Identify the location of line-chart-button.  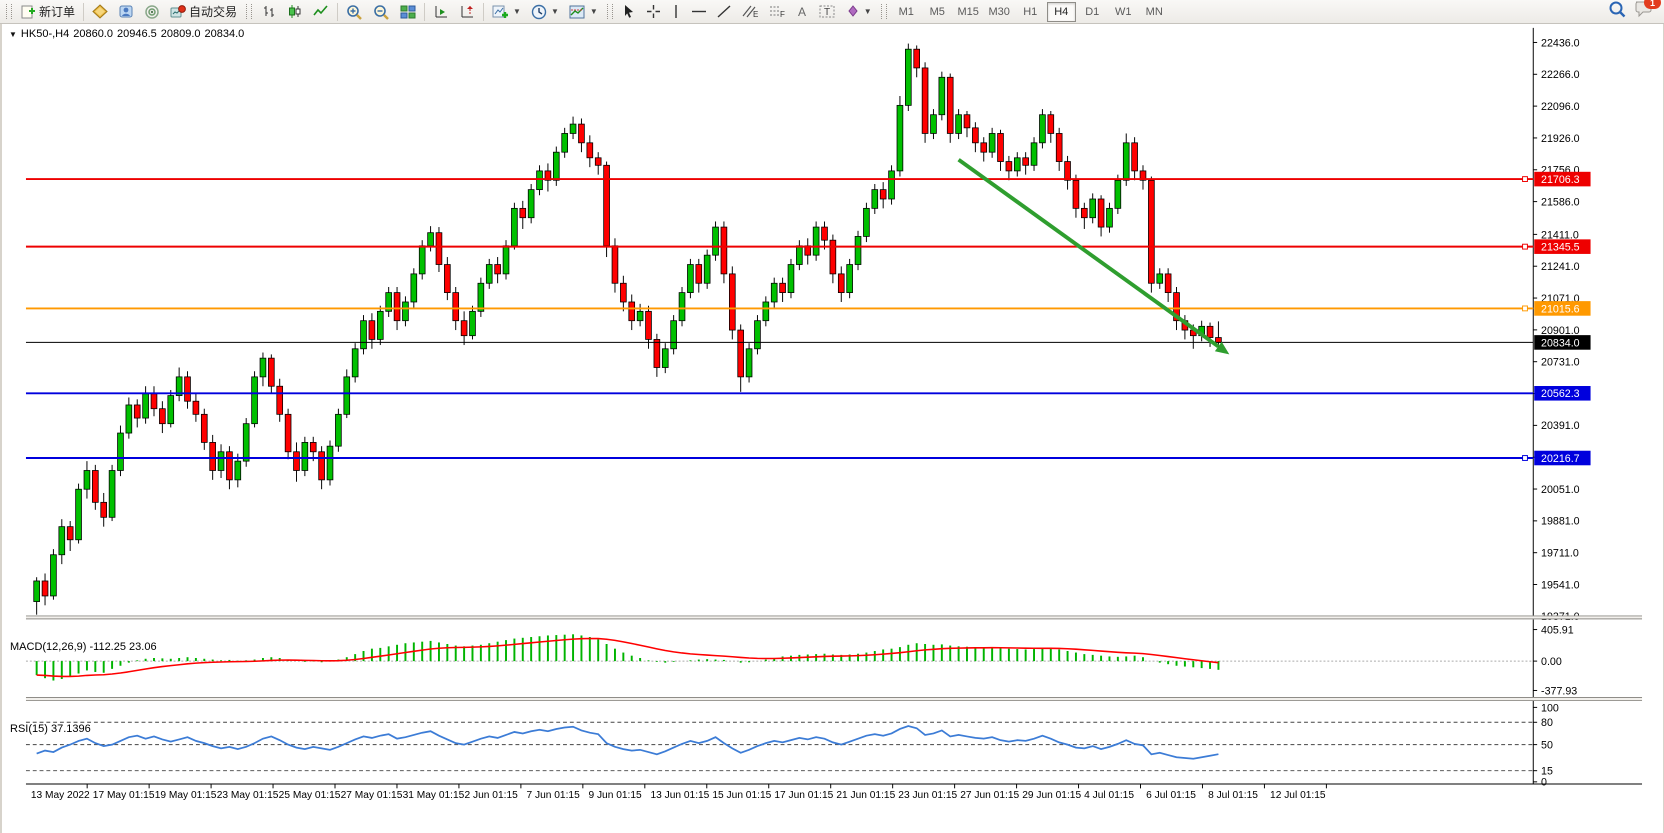
(321, 12).